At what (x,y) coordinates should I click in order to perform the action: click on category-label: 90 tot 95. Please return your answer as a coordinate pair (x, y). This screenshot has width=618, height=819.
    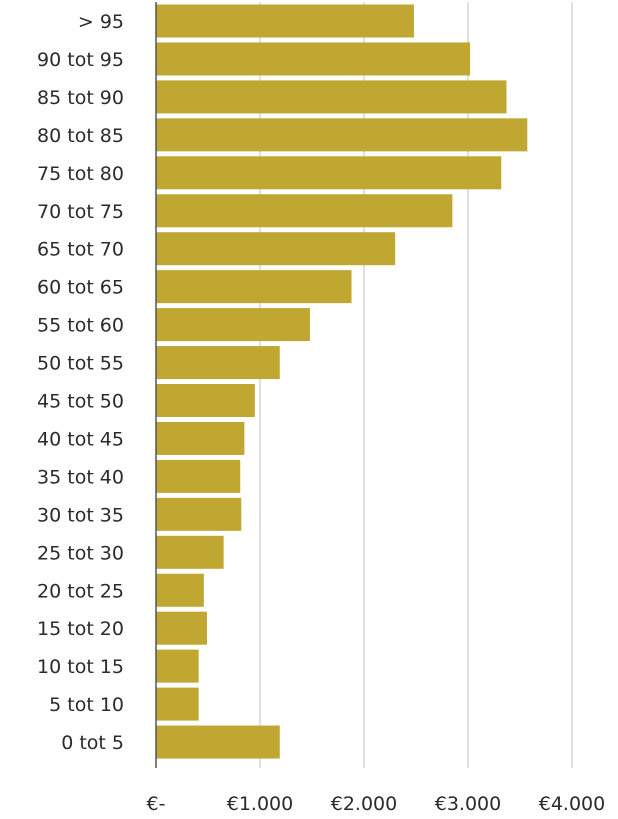
    Looking at the image, I should click on (80, 60).